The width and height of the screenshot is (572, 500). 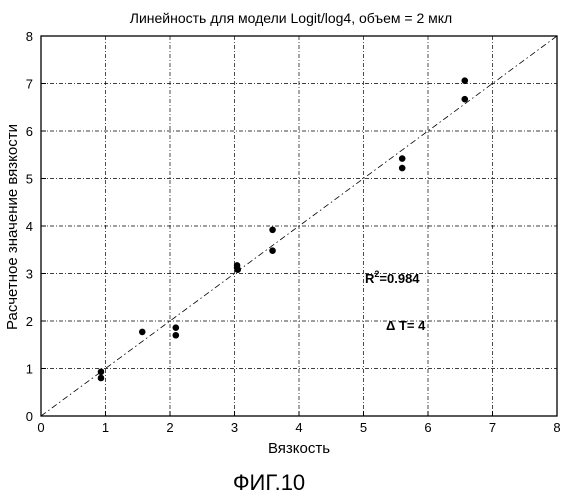 What do you see at coordinates (298, 427) in the screenshot?
I see `x-tick-label: 4` at bounding box center [298, 427].